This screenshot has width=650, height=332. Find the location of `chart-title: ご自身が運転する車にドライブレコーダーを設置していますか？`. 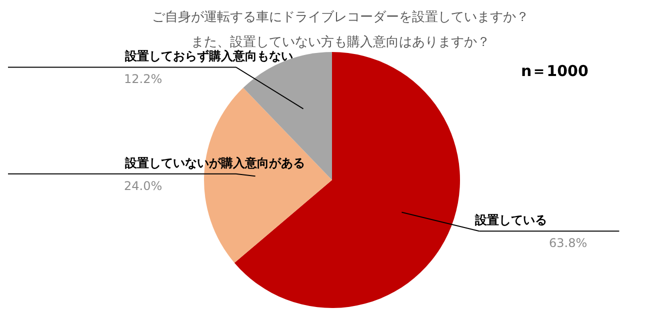

chart-title: ご自身が運転する車にドライブレコーダーを設置していますか？ is located at coordinates (340, 17).